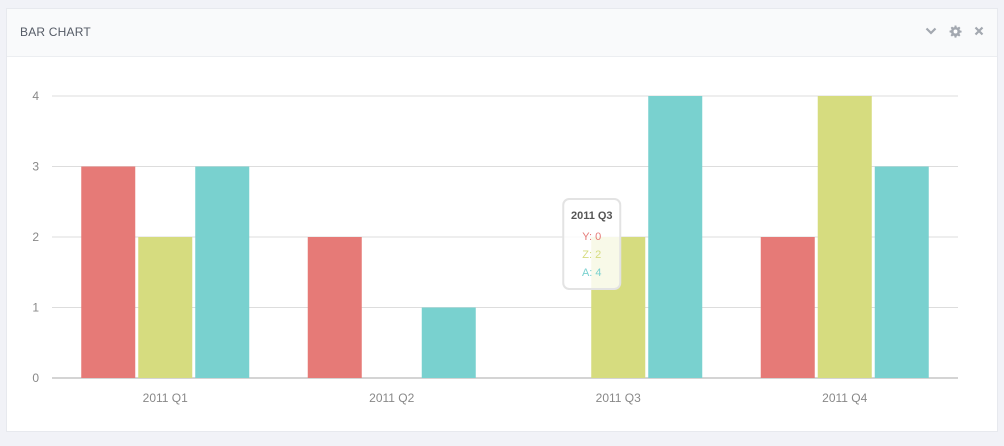  Describe the element at coordinates (592, 273) in the screenshot. I see `tooltip-row: A: 4` at that location.